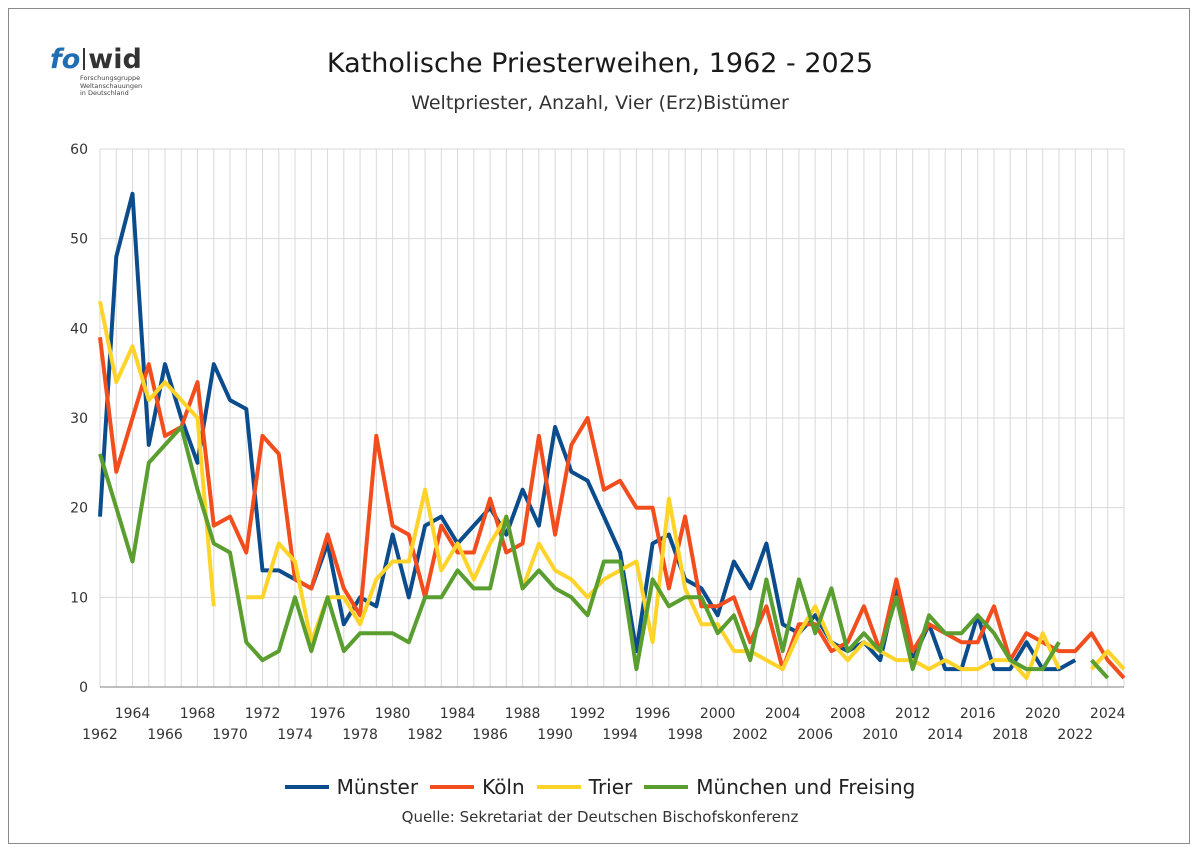 The height and width of the screenshot is (854, 1200). Describe the element at coordinates (685, 735) in the screenshot. I see `x-tick-label: 1998` at that location.